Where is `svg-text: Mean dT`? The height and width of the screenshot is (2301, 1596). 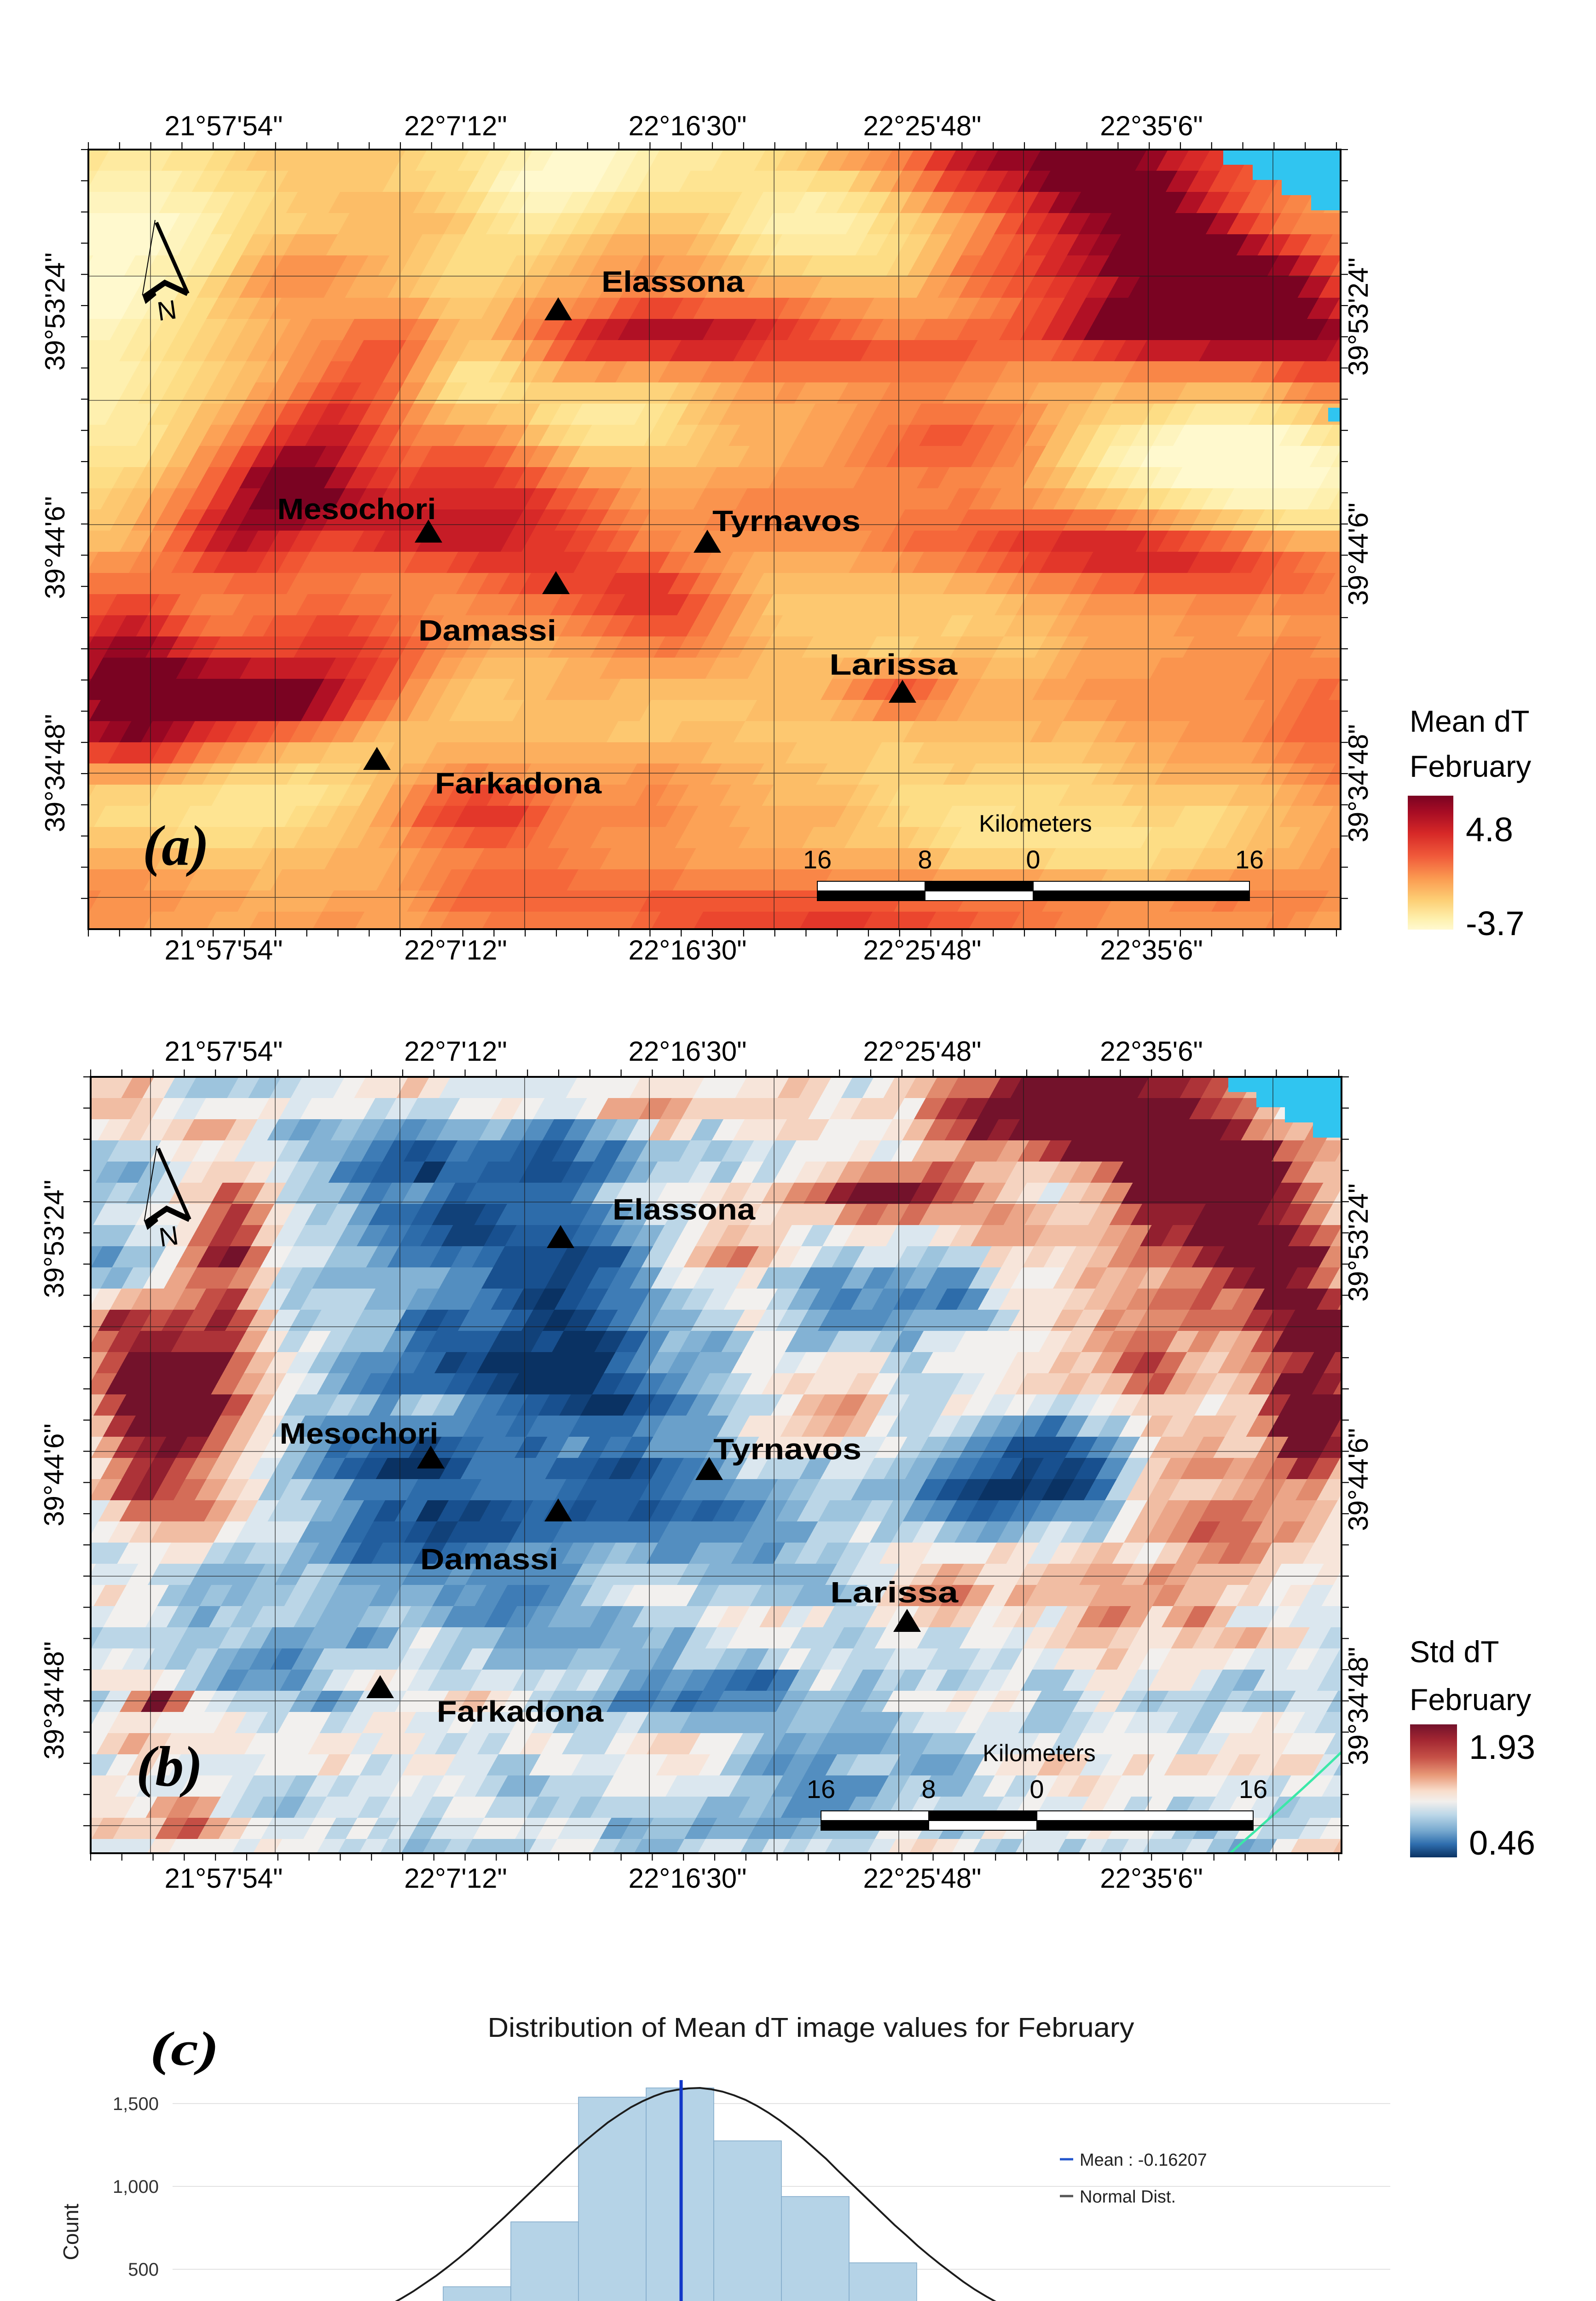 svg-text: Mean dT is located at coordinates (1469, 721).